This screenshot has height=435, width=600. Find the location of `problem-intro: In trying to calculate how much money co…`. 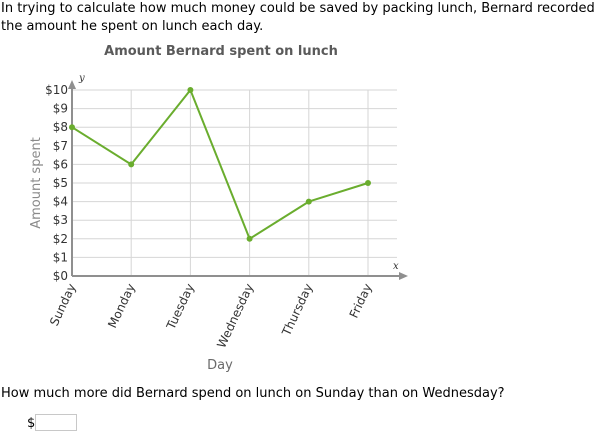

problem-intro: In trying to calculate how much money co… is located at coordinates (298, 17).